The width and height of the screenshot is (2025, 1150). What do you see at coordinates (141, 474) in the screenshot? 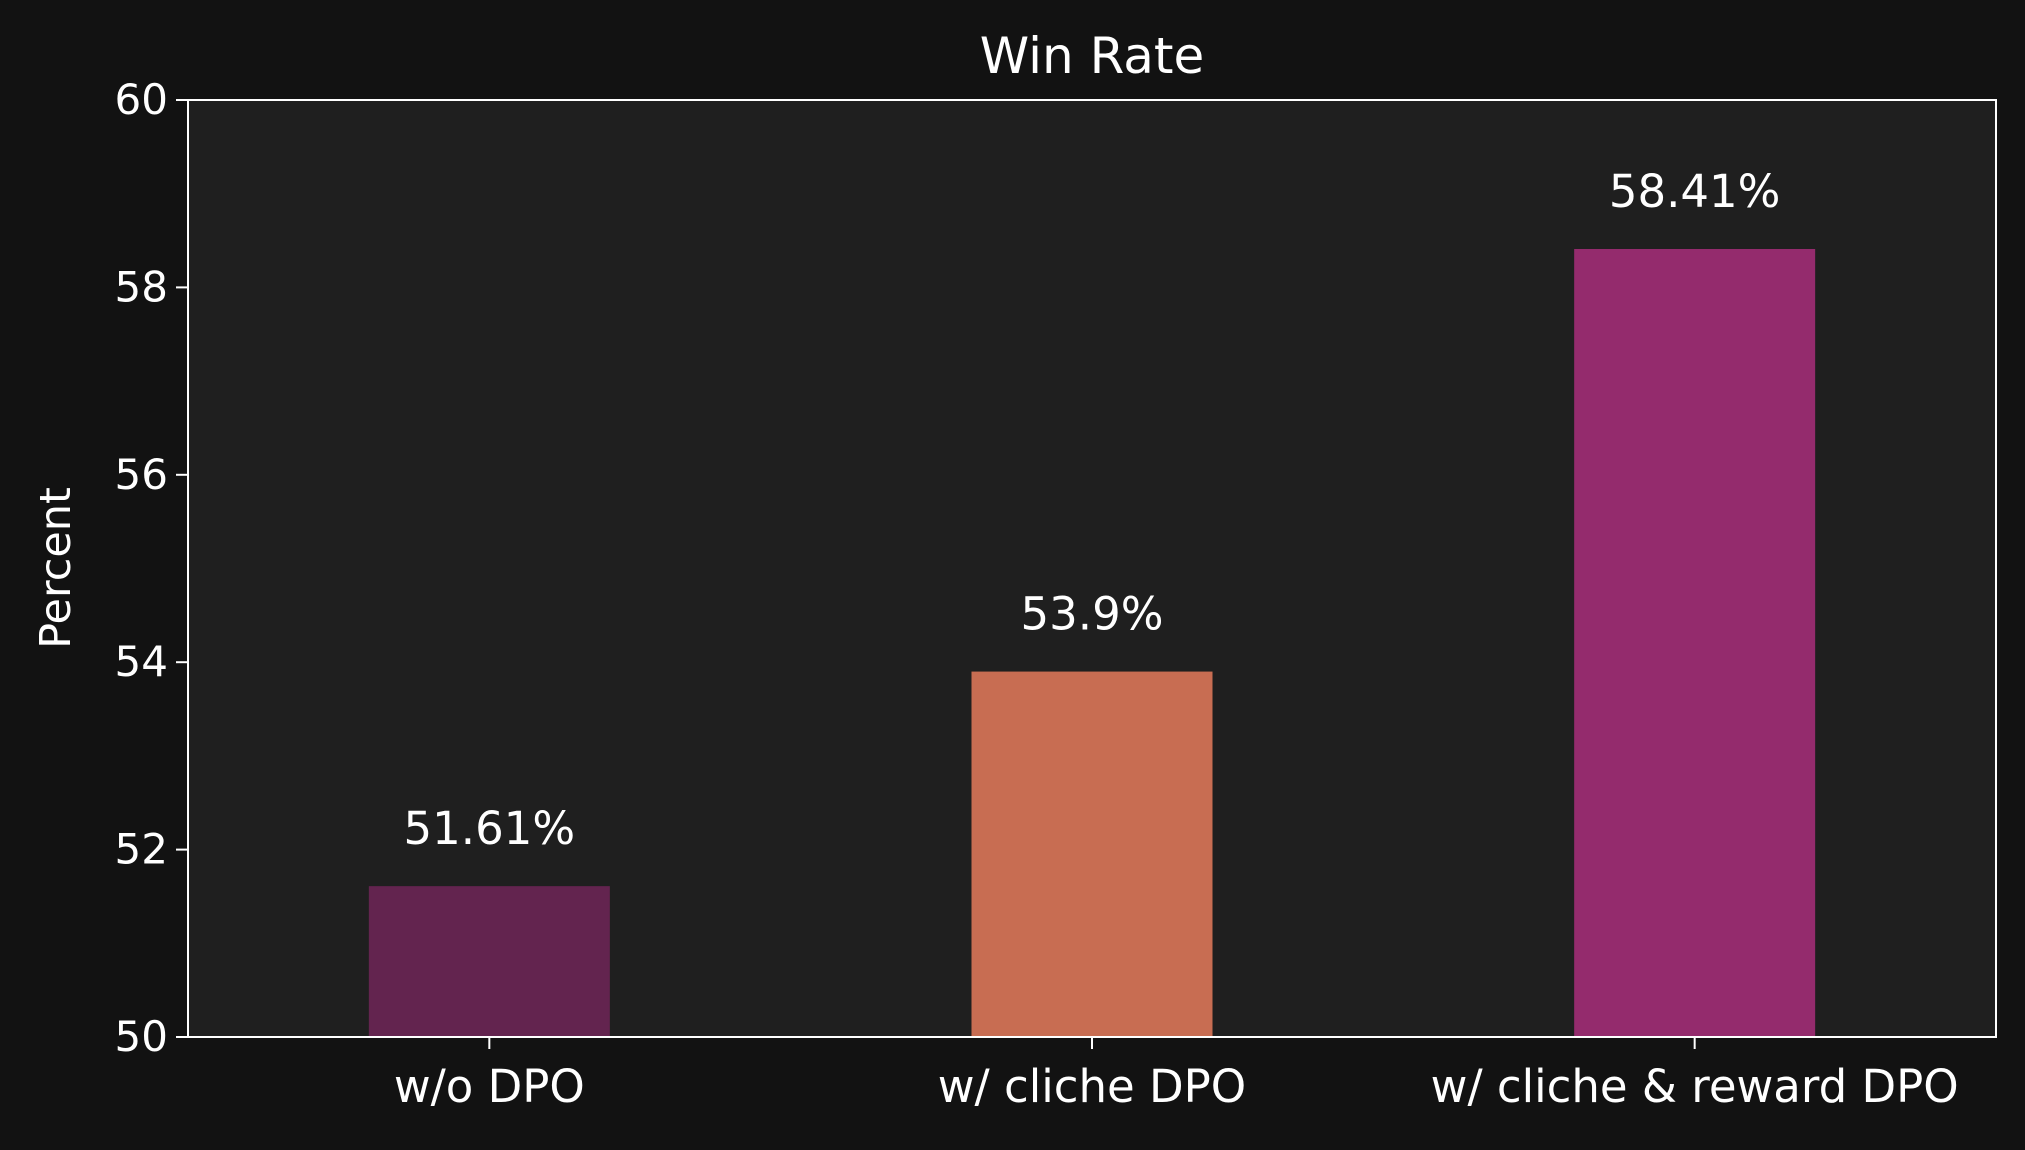
I see `y-tick-label: 56` at bounding box center [141, 474].